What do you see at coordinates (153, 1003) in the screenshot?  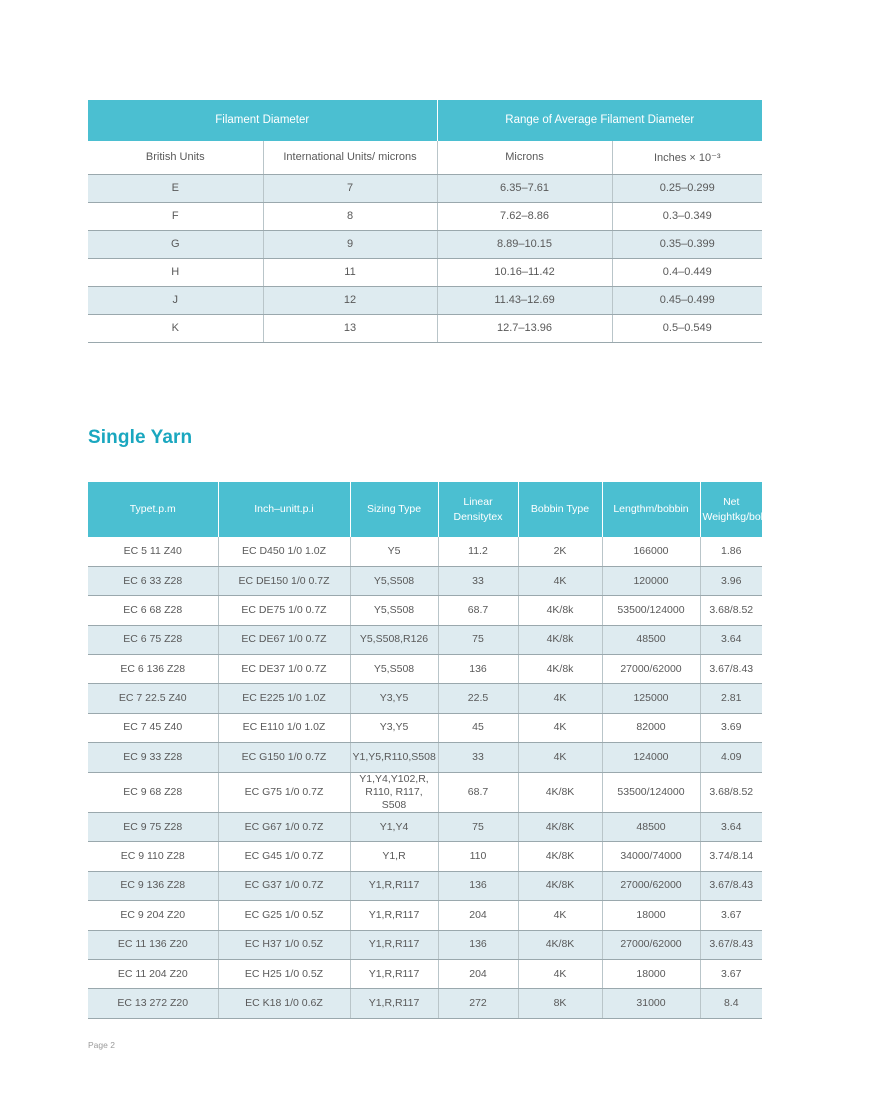 I see `table-cell: EC 13 272 Z20` at bounding box center [153, 1003].